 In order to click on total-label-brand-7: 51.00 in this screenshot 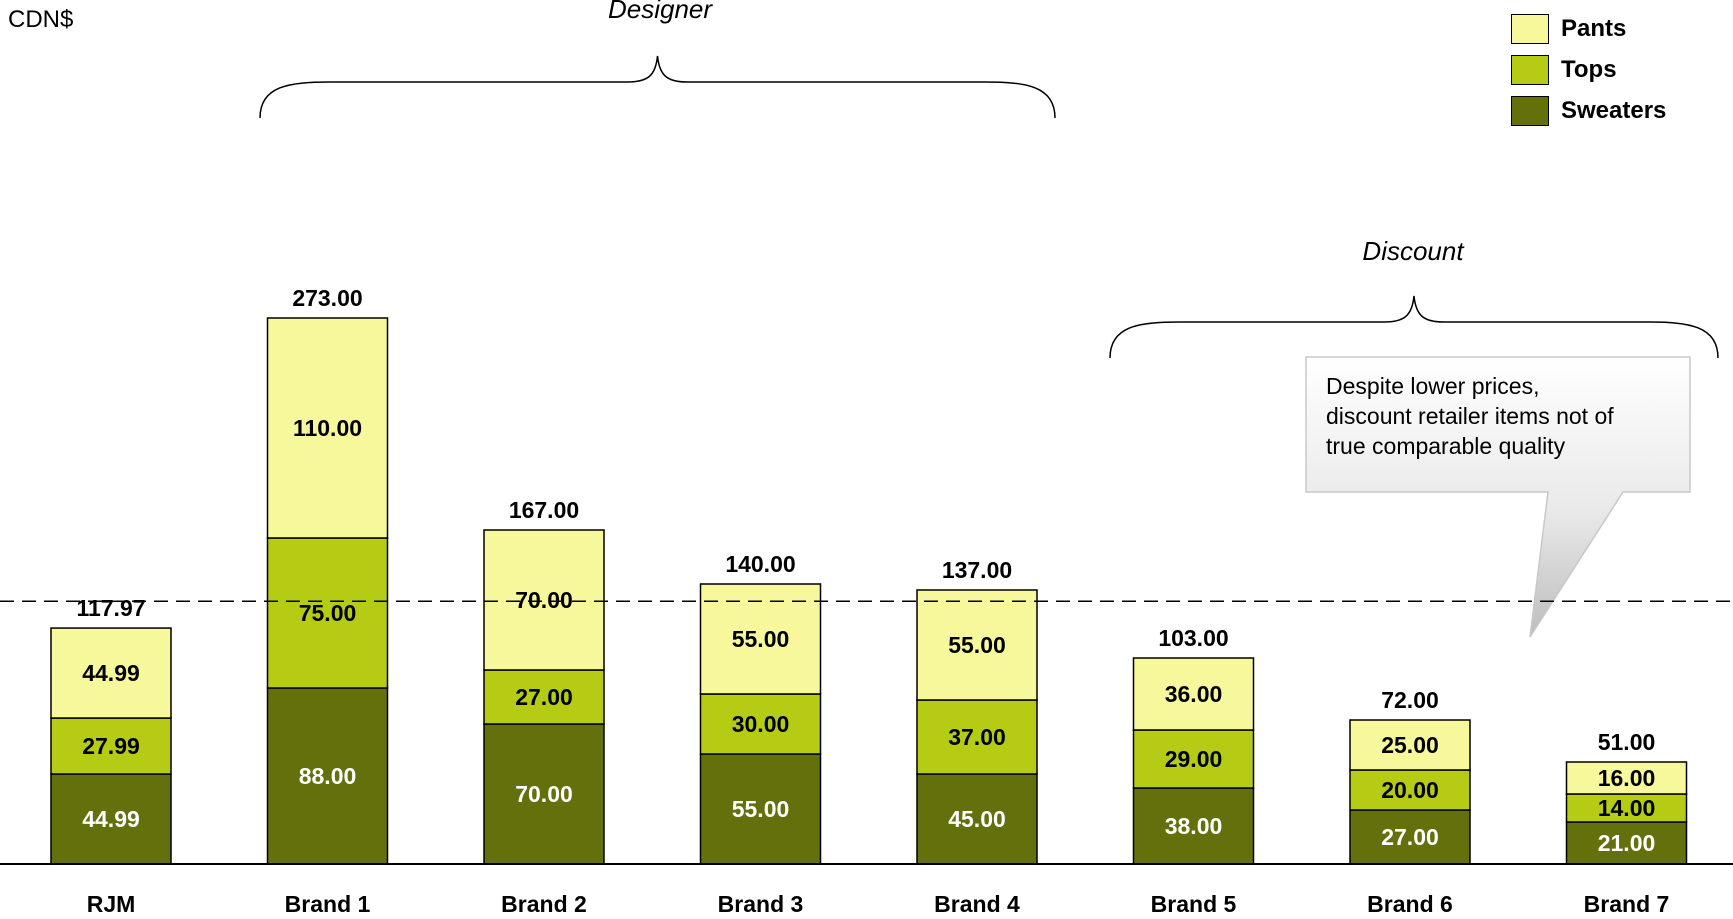, I will do `click(1627, 742)`.